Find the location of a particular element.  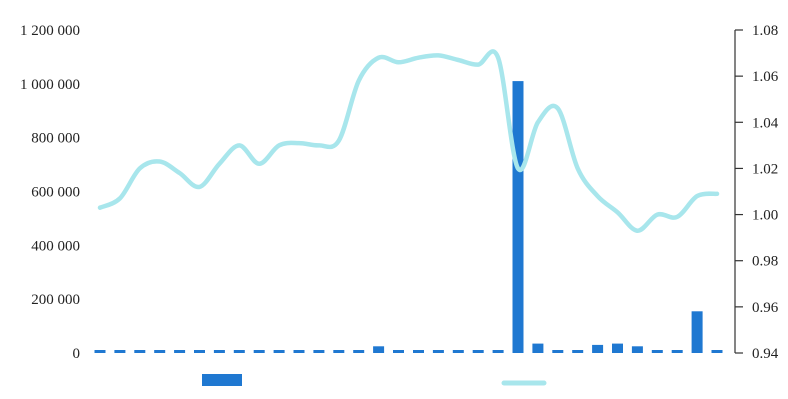

right-tick-label: 0.96 is located at coordinates (765, 308).